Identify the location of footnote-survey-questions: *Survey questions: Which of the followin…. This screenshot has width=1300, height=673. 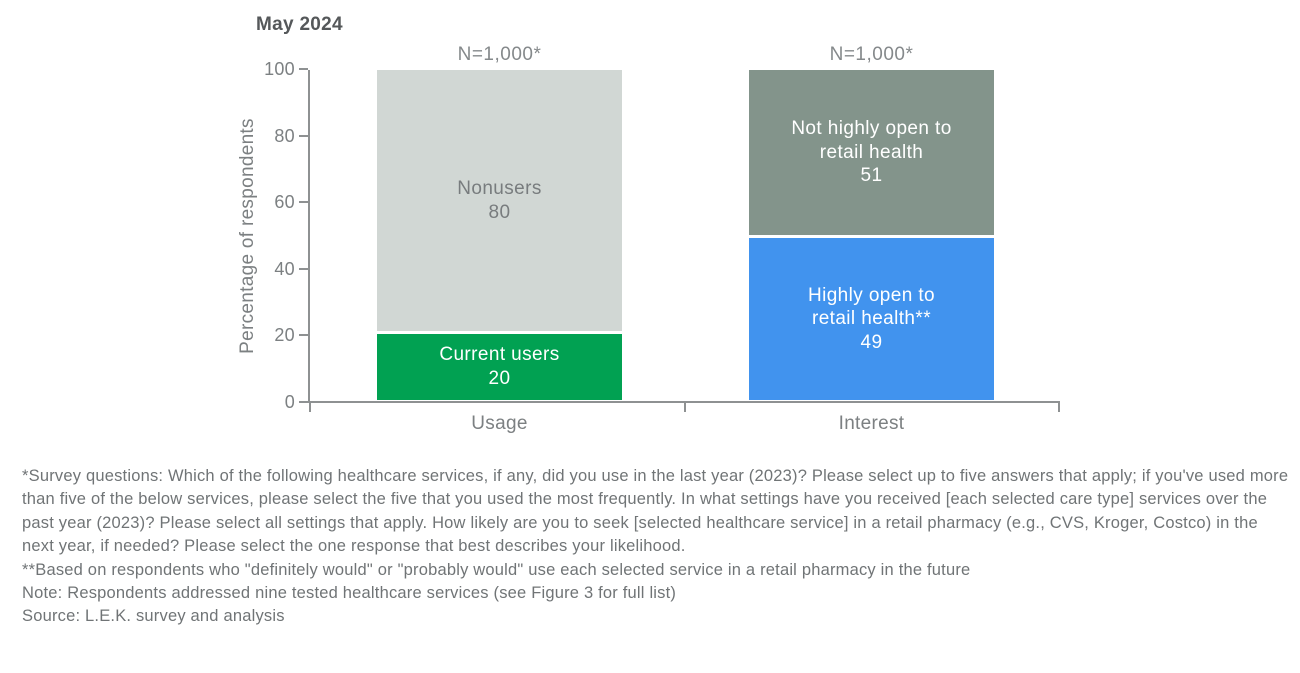
(655, 511).